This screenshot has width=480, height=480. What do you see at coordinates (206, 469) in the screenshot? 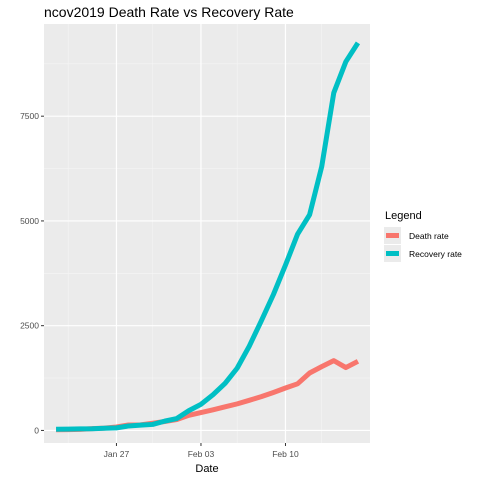
I see `x-axis-title: Date` at bounding box center [206, 469].